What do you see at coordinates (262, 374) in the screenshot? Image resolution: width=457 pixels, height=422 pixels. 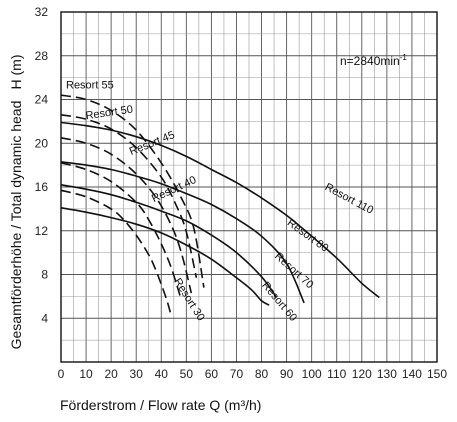 I see `x-tick-label: 80` at bounding box center [262, 374].